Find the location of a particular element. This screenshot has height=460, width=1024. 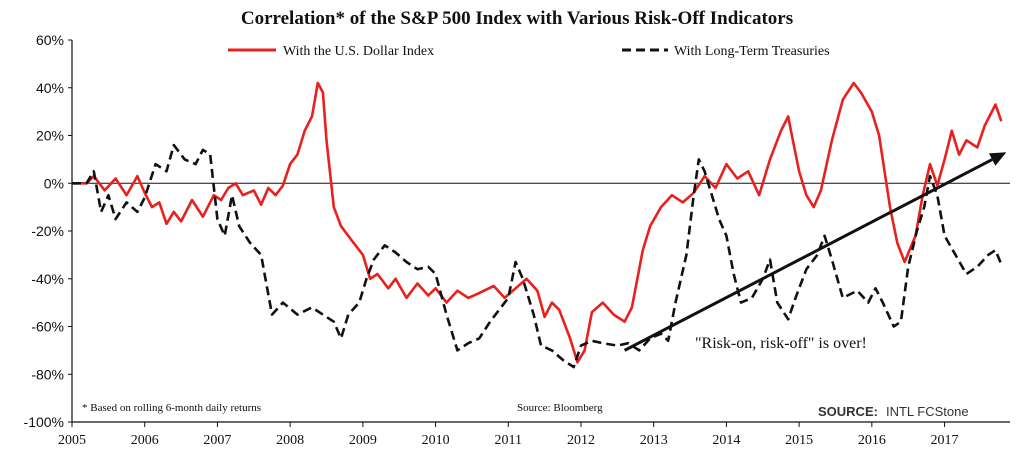

x-tick-label: 2014 is located at coordinates (726, 440).